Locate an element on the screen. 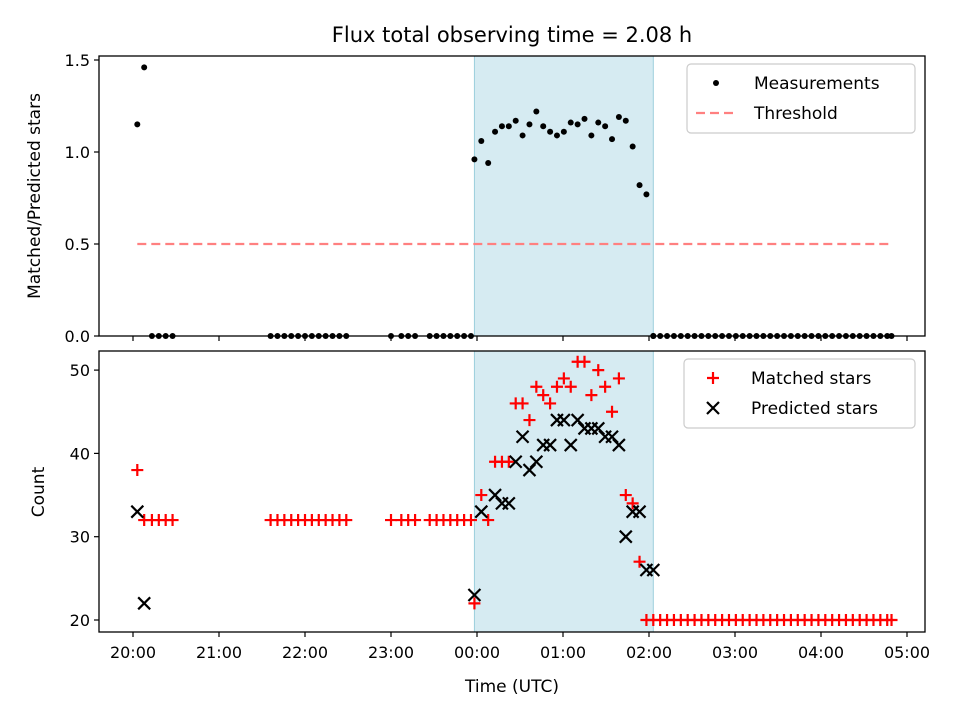 Image resolution: width=960 pixels, height=720 pixels. y-tick-label: 30 is located at coordinates (80, 537).